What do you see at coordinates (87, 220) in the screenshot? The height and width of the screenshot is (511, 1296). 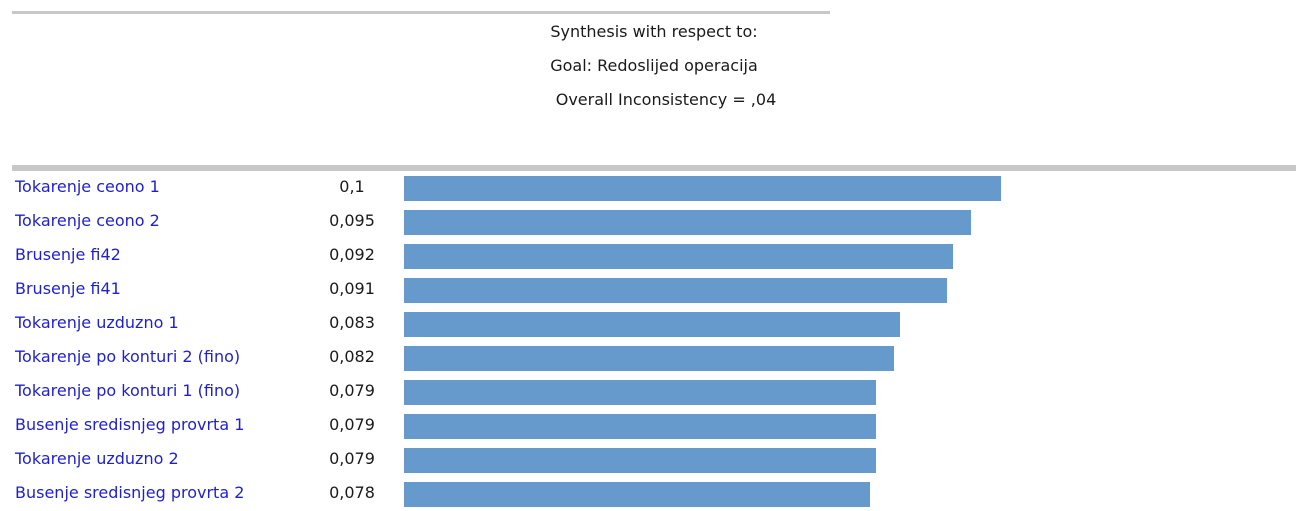 I see `result-label: Tokarenje ceono 2` at bounding box center [87, 220].